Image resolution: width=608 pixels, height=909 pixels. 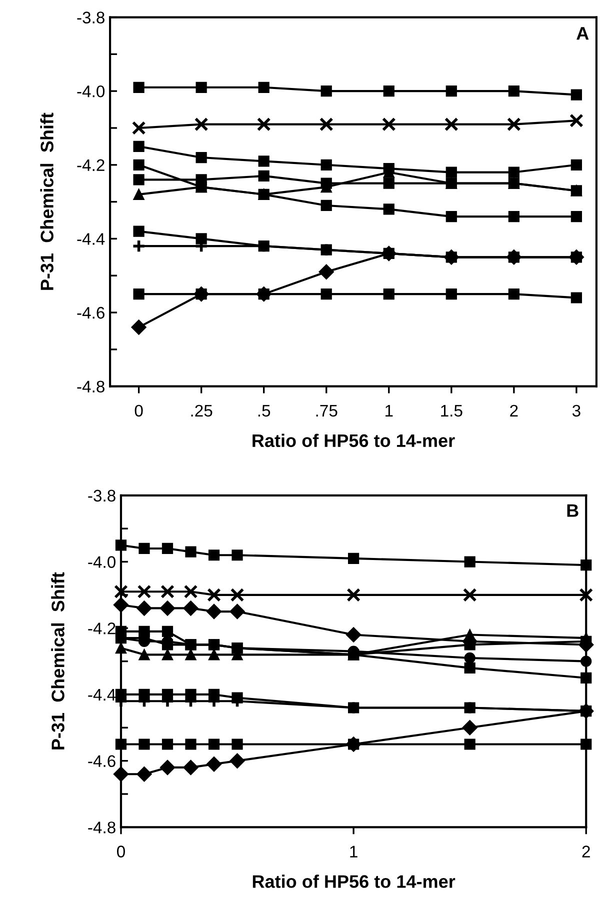 What do you see at coordinates (201, 410) in the screenshot?
I see `x-tick-label: .25` at bounding box center [201, 410].